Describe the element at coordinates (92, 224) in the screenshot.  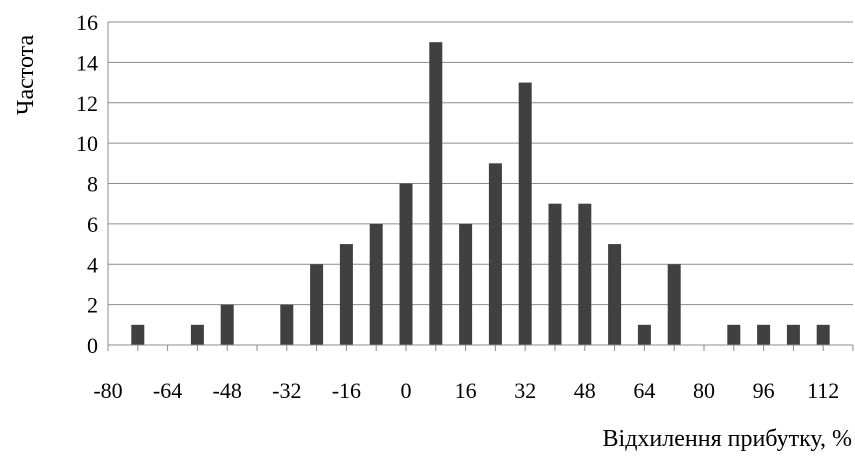
I see `y-tick-label: 6` at that location.